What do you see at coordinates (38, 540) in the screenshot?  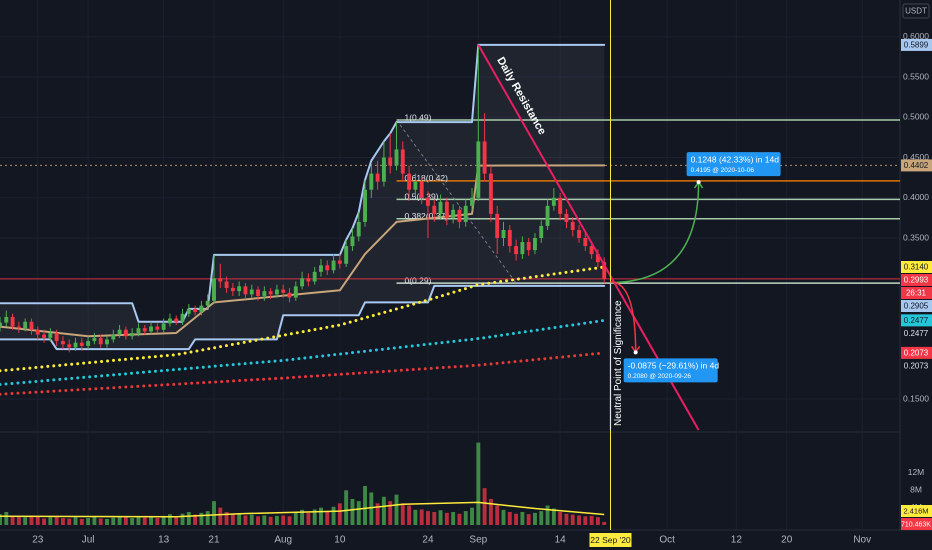 I see `x-tick-label: 23` at bounding box center [38, 540].